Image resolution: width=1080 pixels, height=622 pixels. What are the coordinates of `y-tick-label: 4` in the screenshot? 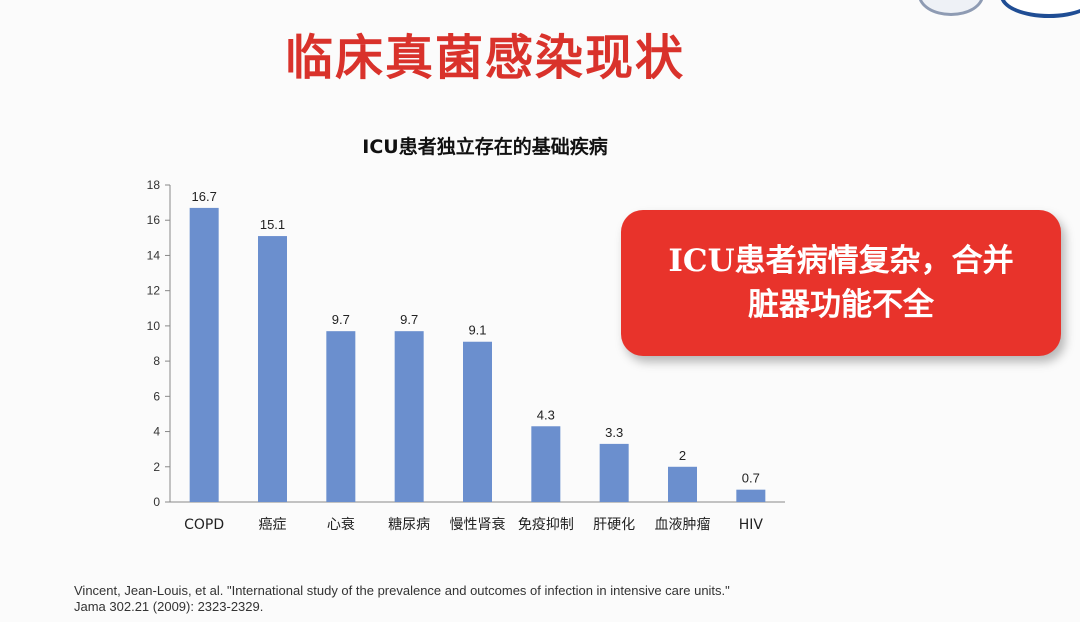 It's located at (156, 432).